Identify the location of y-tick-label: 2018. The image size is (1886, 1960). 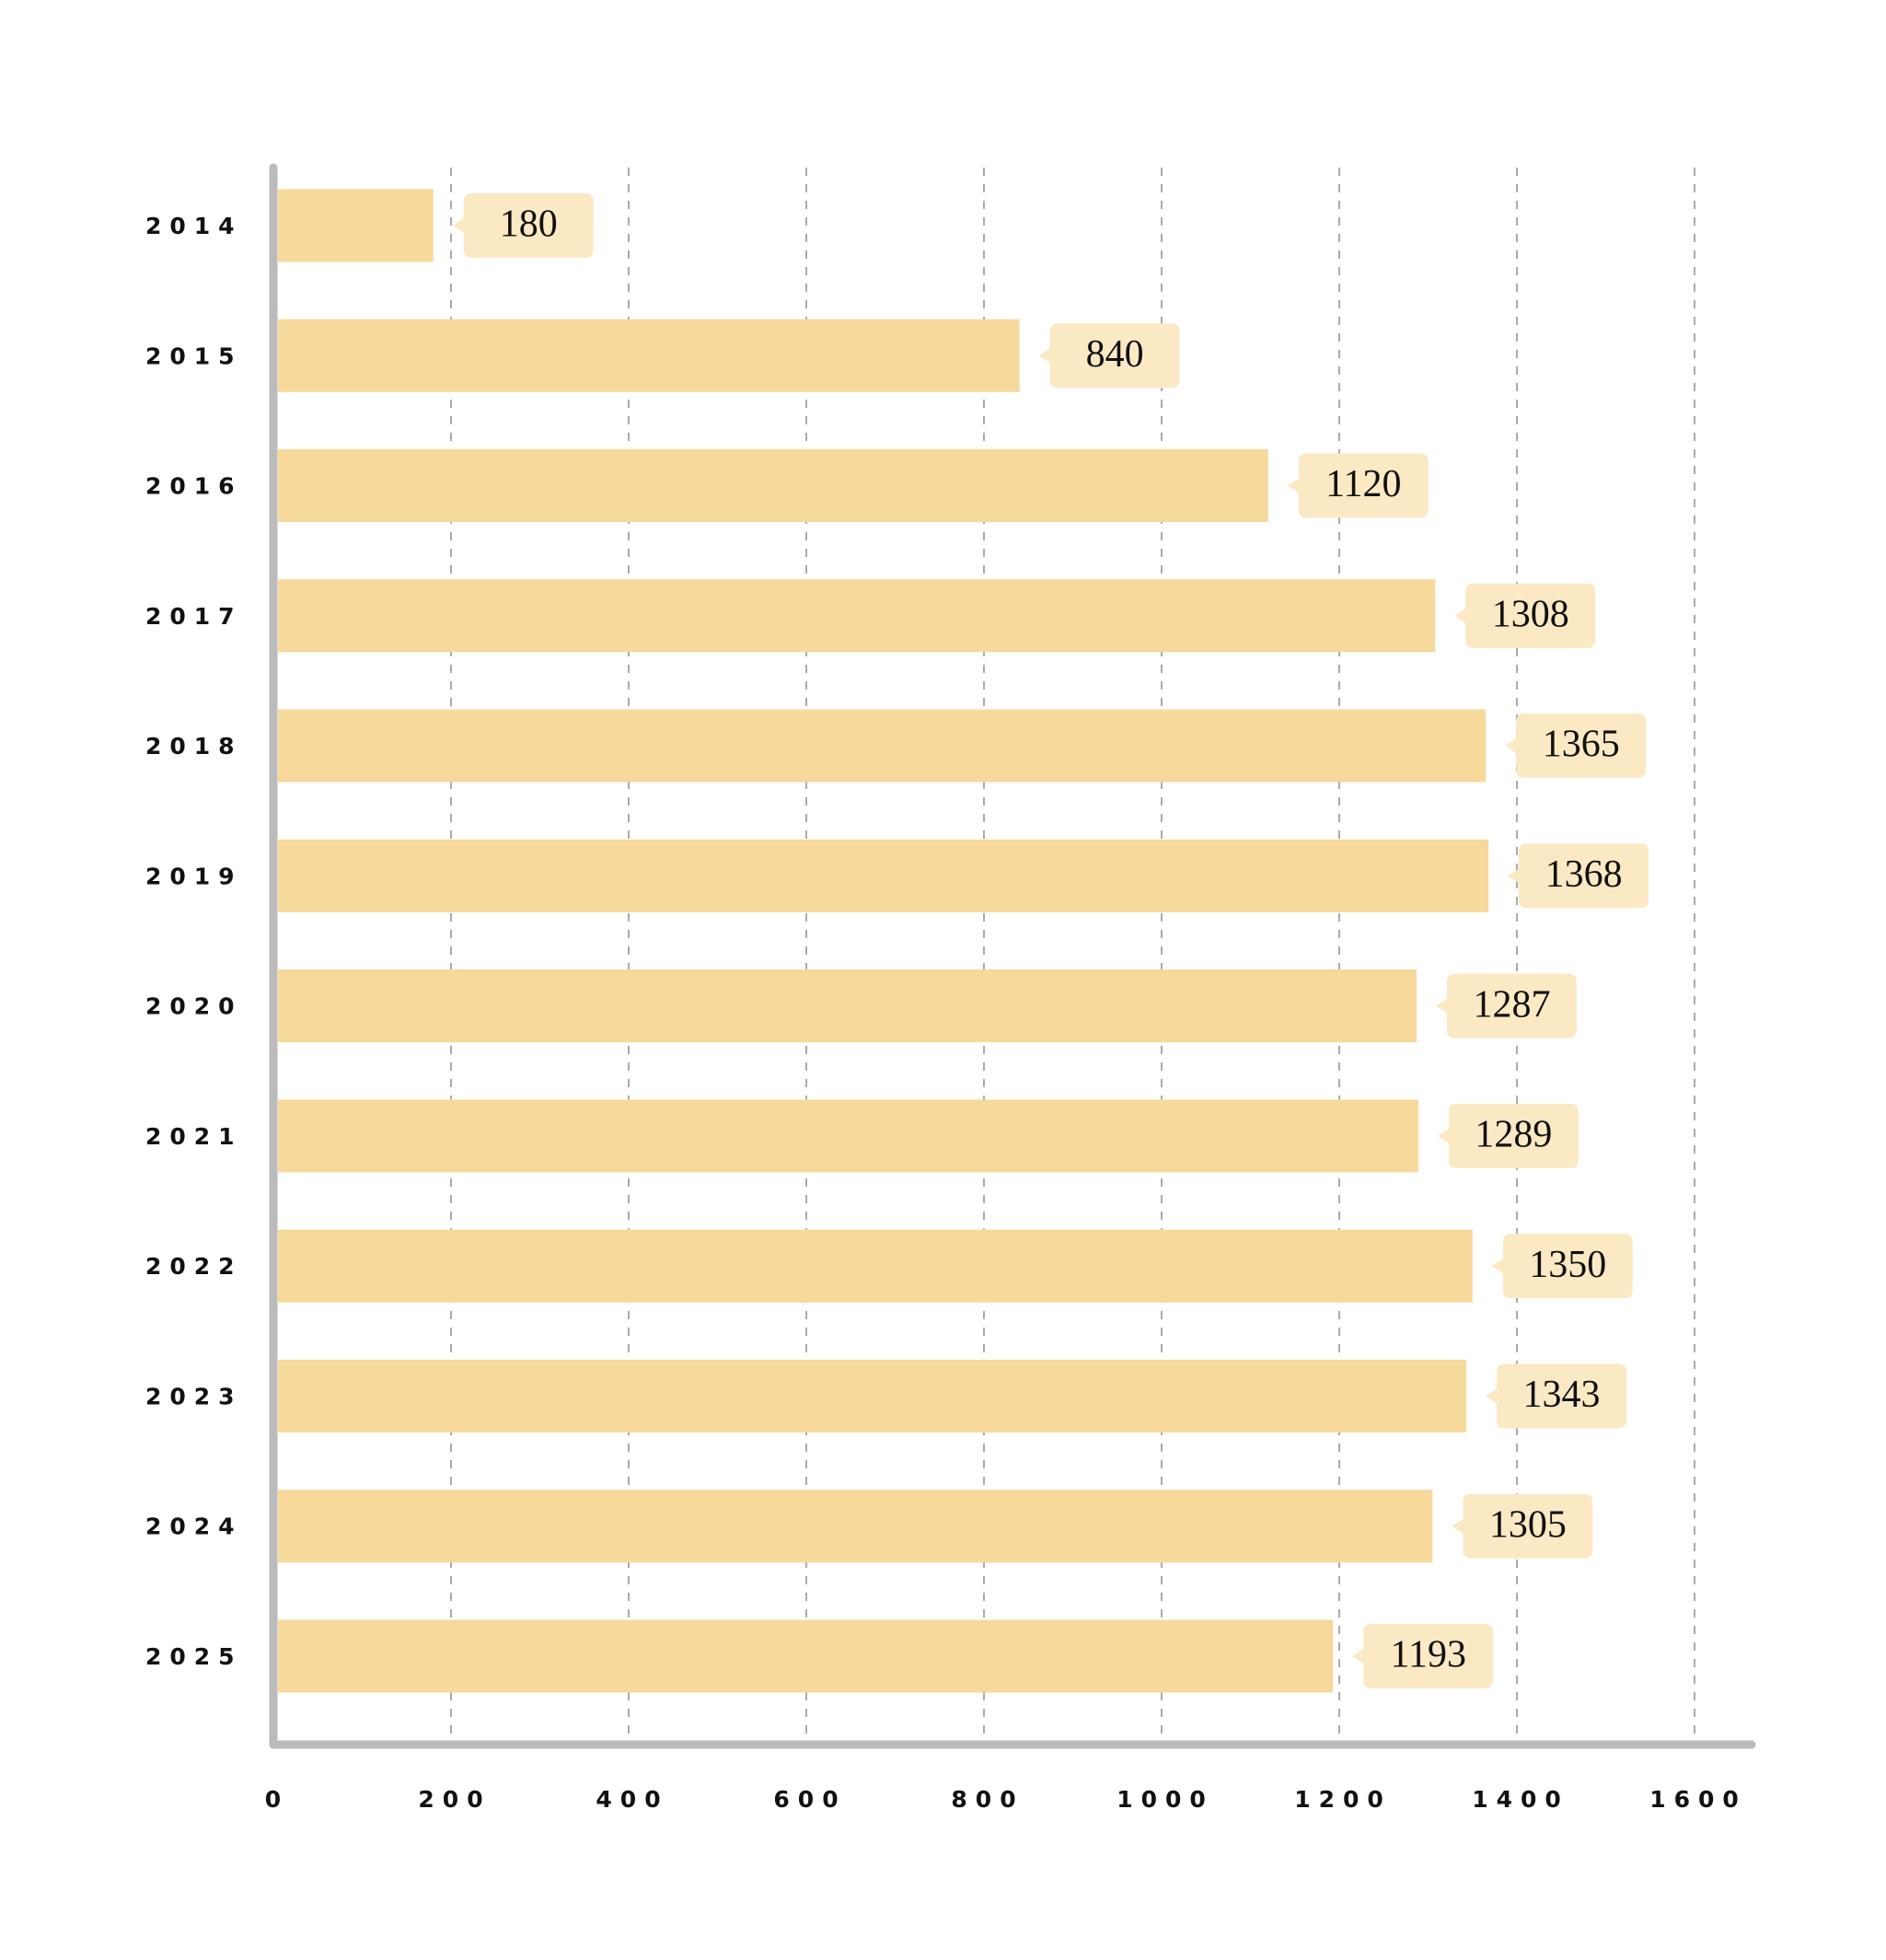
(194, 746).